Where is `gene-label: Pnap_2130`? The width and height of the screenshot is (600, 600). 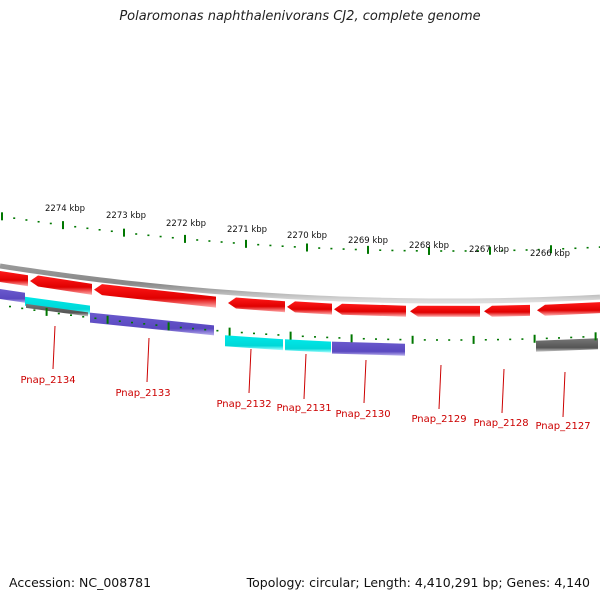
gene-label: Pnap_2130 is located at coordinates (362, 414).